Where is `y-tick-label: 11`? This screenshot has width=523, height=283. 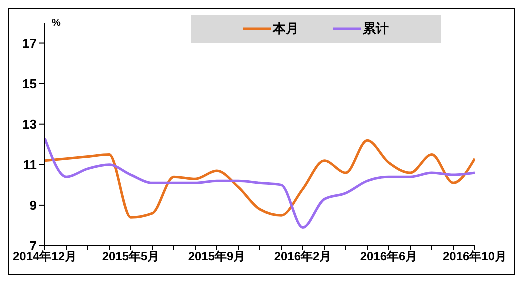 y-tick-label: 11 is located at coordinates (30, 165).